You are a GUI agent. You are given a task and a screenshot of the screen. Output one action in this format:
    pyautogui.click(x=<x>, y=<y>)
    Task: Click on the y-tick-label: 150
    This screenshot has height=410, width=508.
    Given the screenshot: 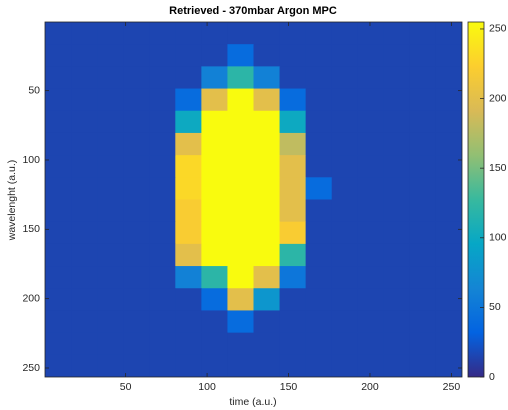 What is the action you would take?
    pyautogui.click(x=31, y=229)
    